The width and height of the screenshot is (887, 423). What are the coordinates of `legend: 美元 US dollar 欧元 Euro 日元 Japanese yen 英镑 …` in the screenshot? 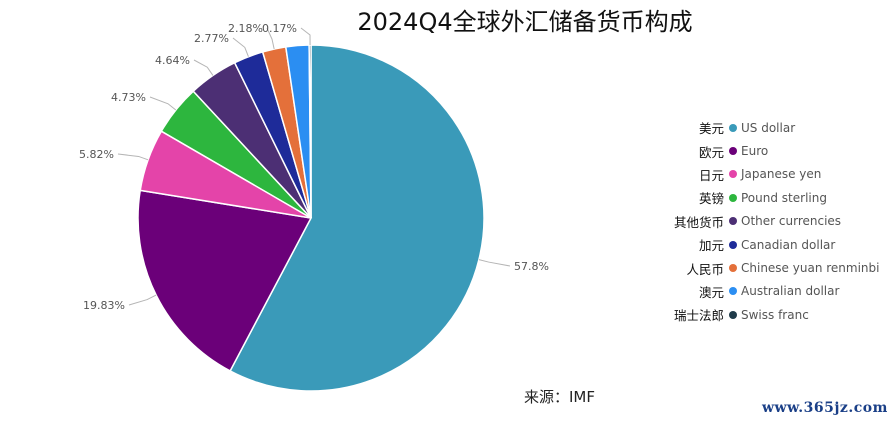 It's located at (772, 221).